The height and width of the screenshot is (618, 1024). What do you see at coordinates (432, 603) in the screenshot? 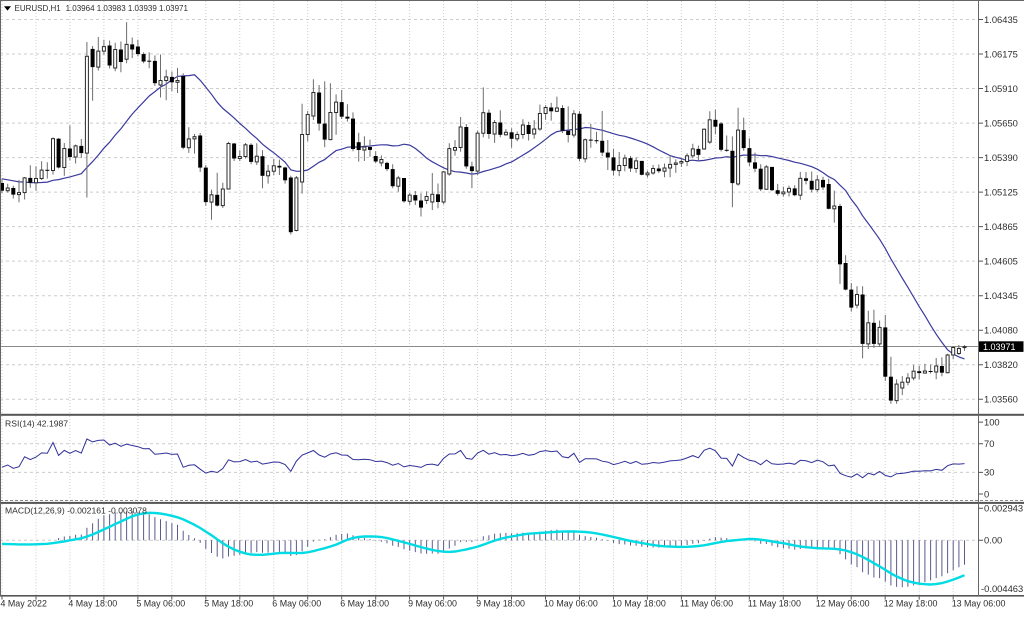
I see `svg-text: 9 May 06:00` at bounding box center [432, 603].